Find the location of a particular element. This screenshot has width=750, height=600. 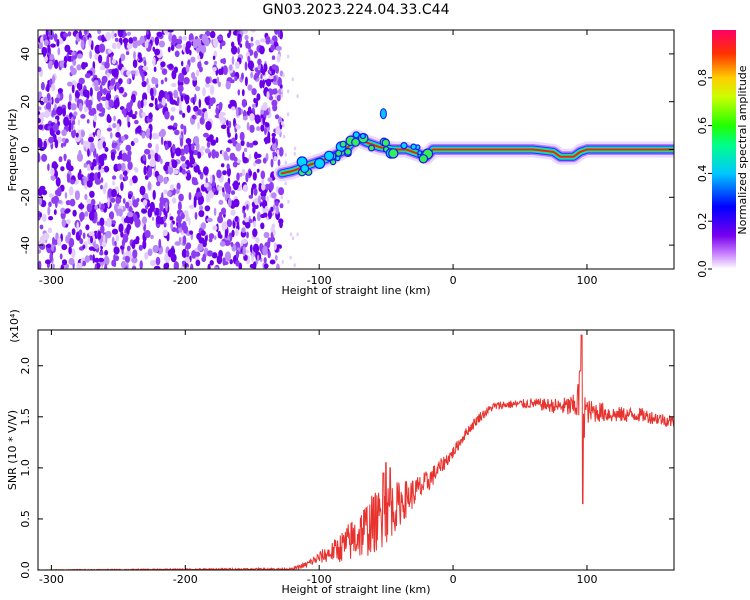

x-tick-label: 0 is located at coordinates (453, 579).